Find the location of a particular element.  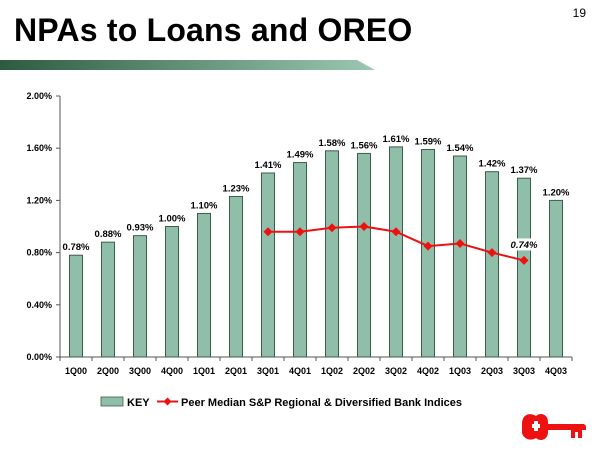

bar-data-label: 0.93% is located at coordinates (140, 228).